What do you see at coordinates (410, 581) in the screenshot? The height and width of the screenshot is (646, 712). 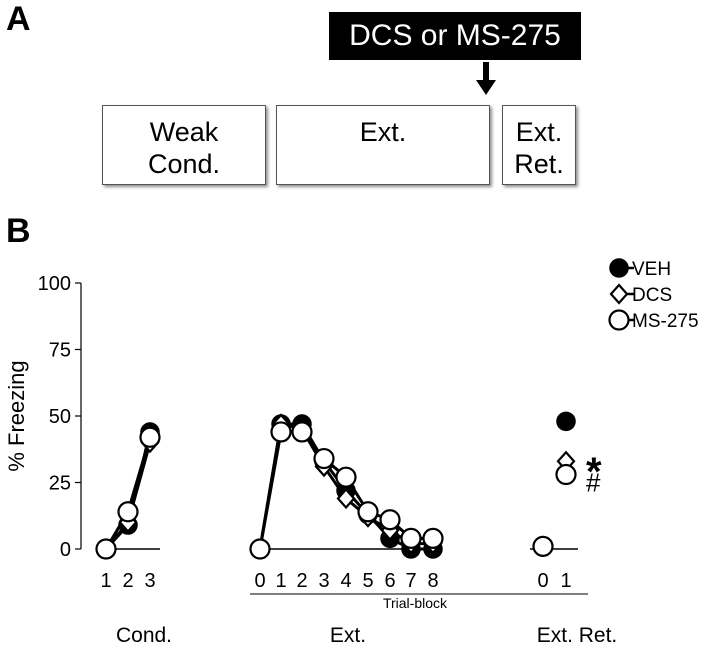 I see `x-tick-label: 7` at bounding box center [410, 581].